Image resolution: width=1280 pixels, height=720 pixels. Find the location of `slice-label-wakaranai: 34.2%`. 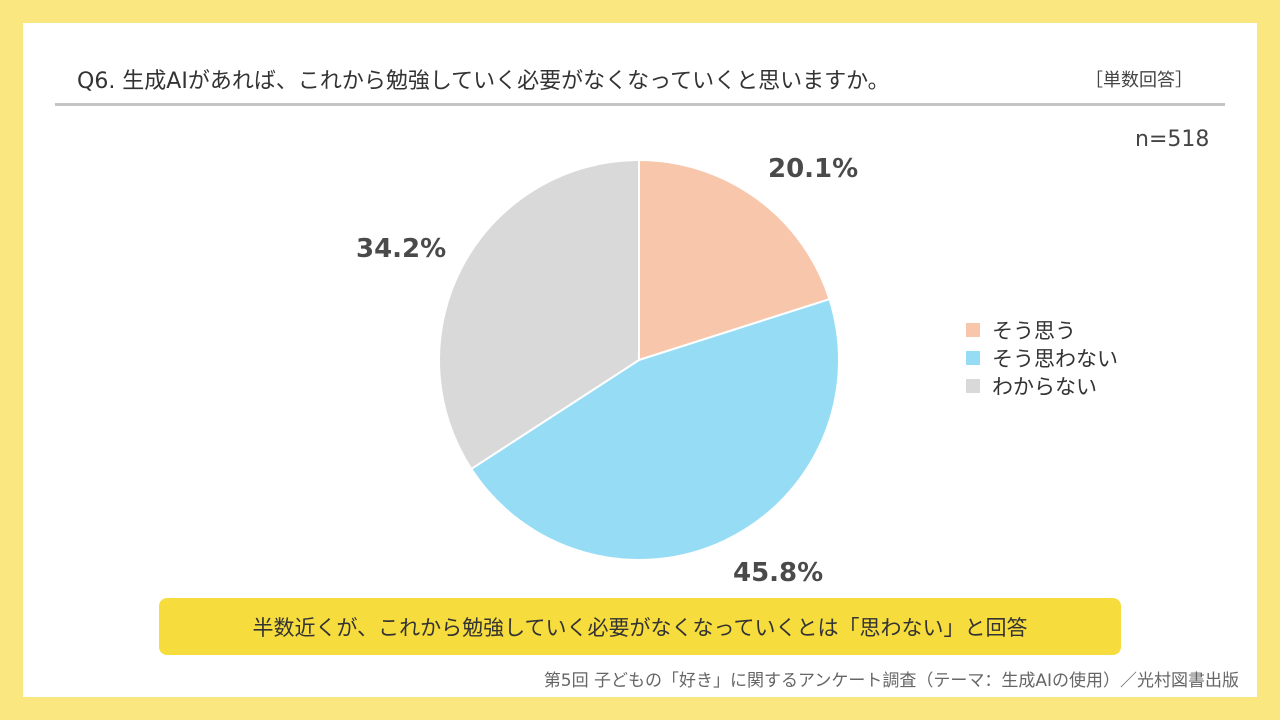

slice-label-wakaranai: 34.2% is located at coordinates (401, 249).